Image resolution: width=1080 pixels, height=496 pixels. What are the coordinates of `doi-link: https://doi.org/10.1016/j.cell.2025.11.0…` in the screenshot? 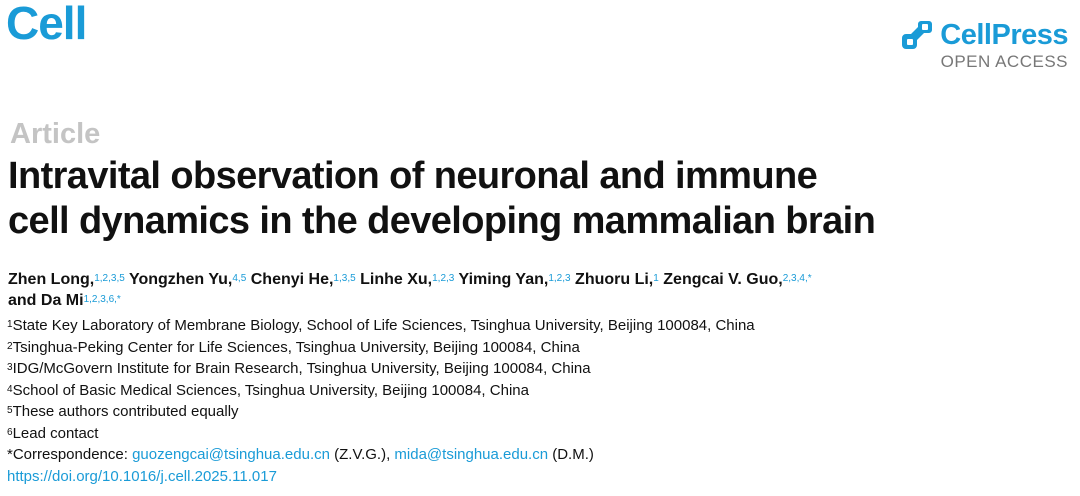 It's located at (142, 476).